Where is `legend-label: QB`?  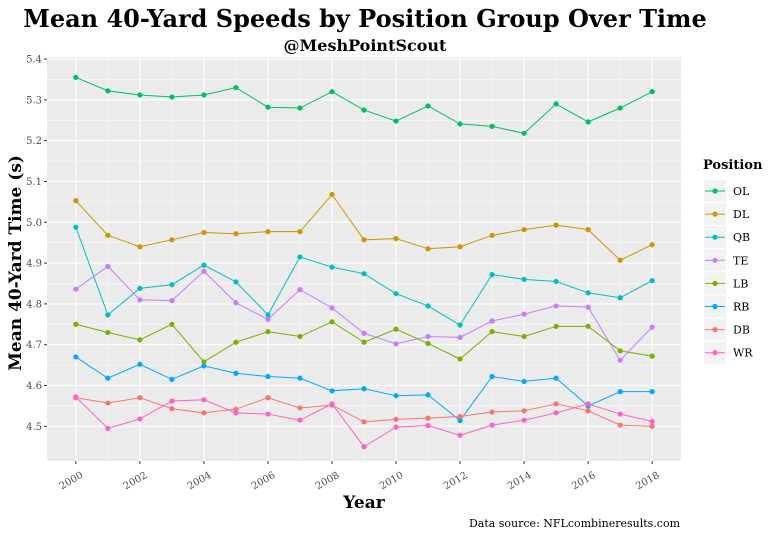 legend-label: QB is located at coordinates (741, 237).